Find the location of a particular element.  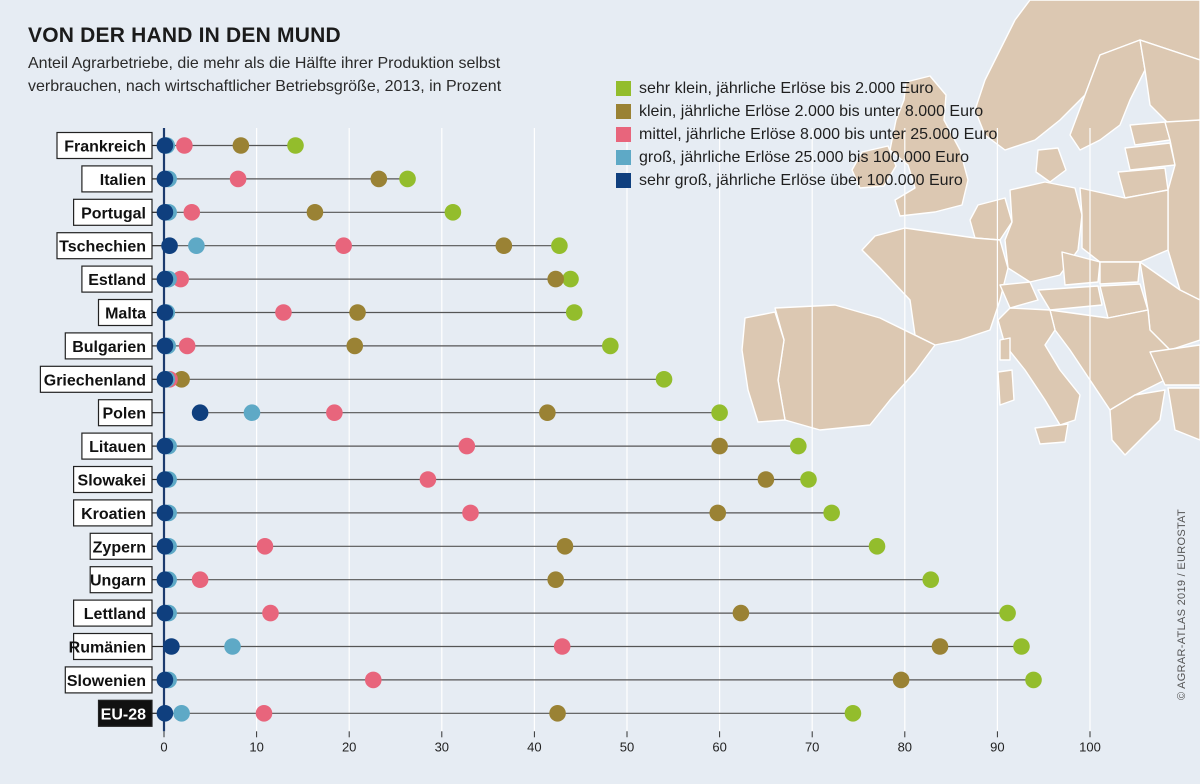

map-region-uk is located at coordinates (929, 146).